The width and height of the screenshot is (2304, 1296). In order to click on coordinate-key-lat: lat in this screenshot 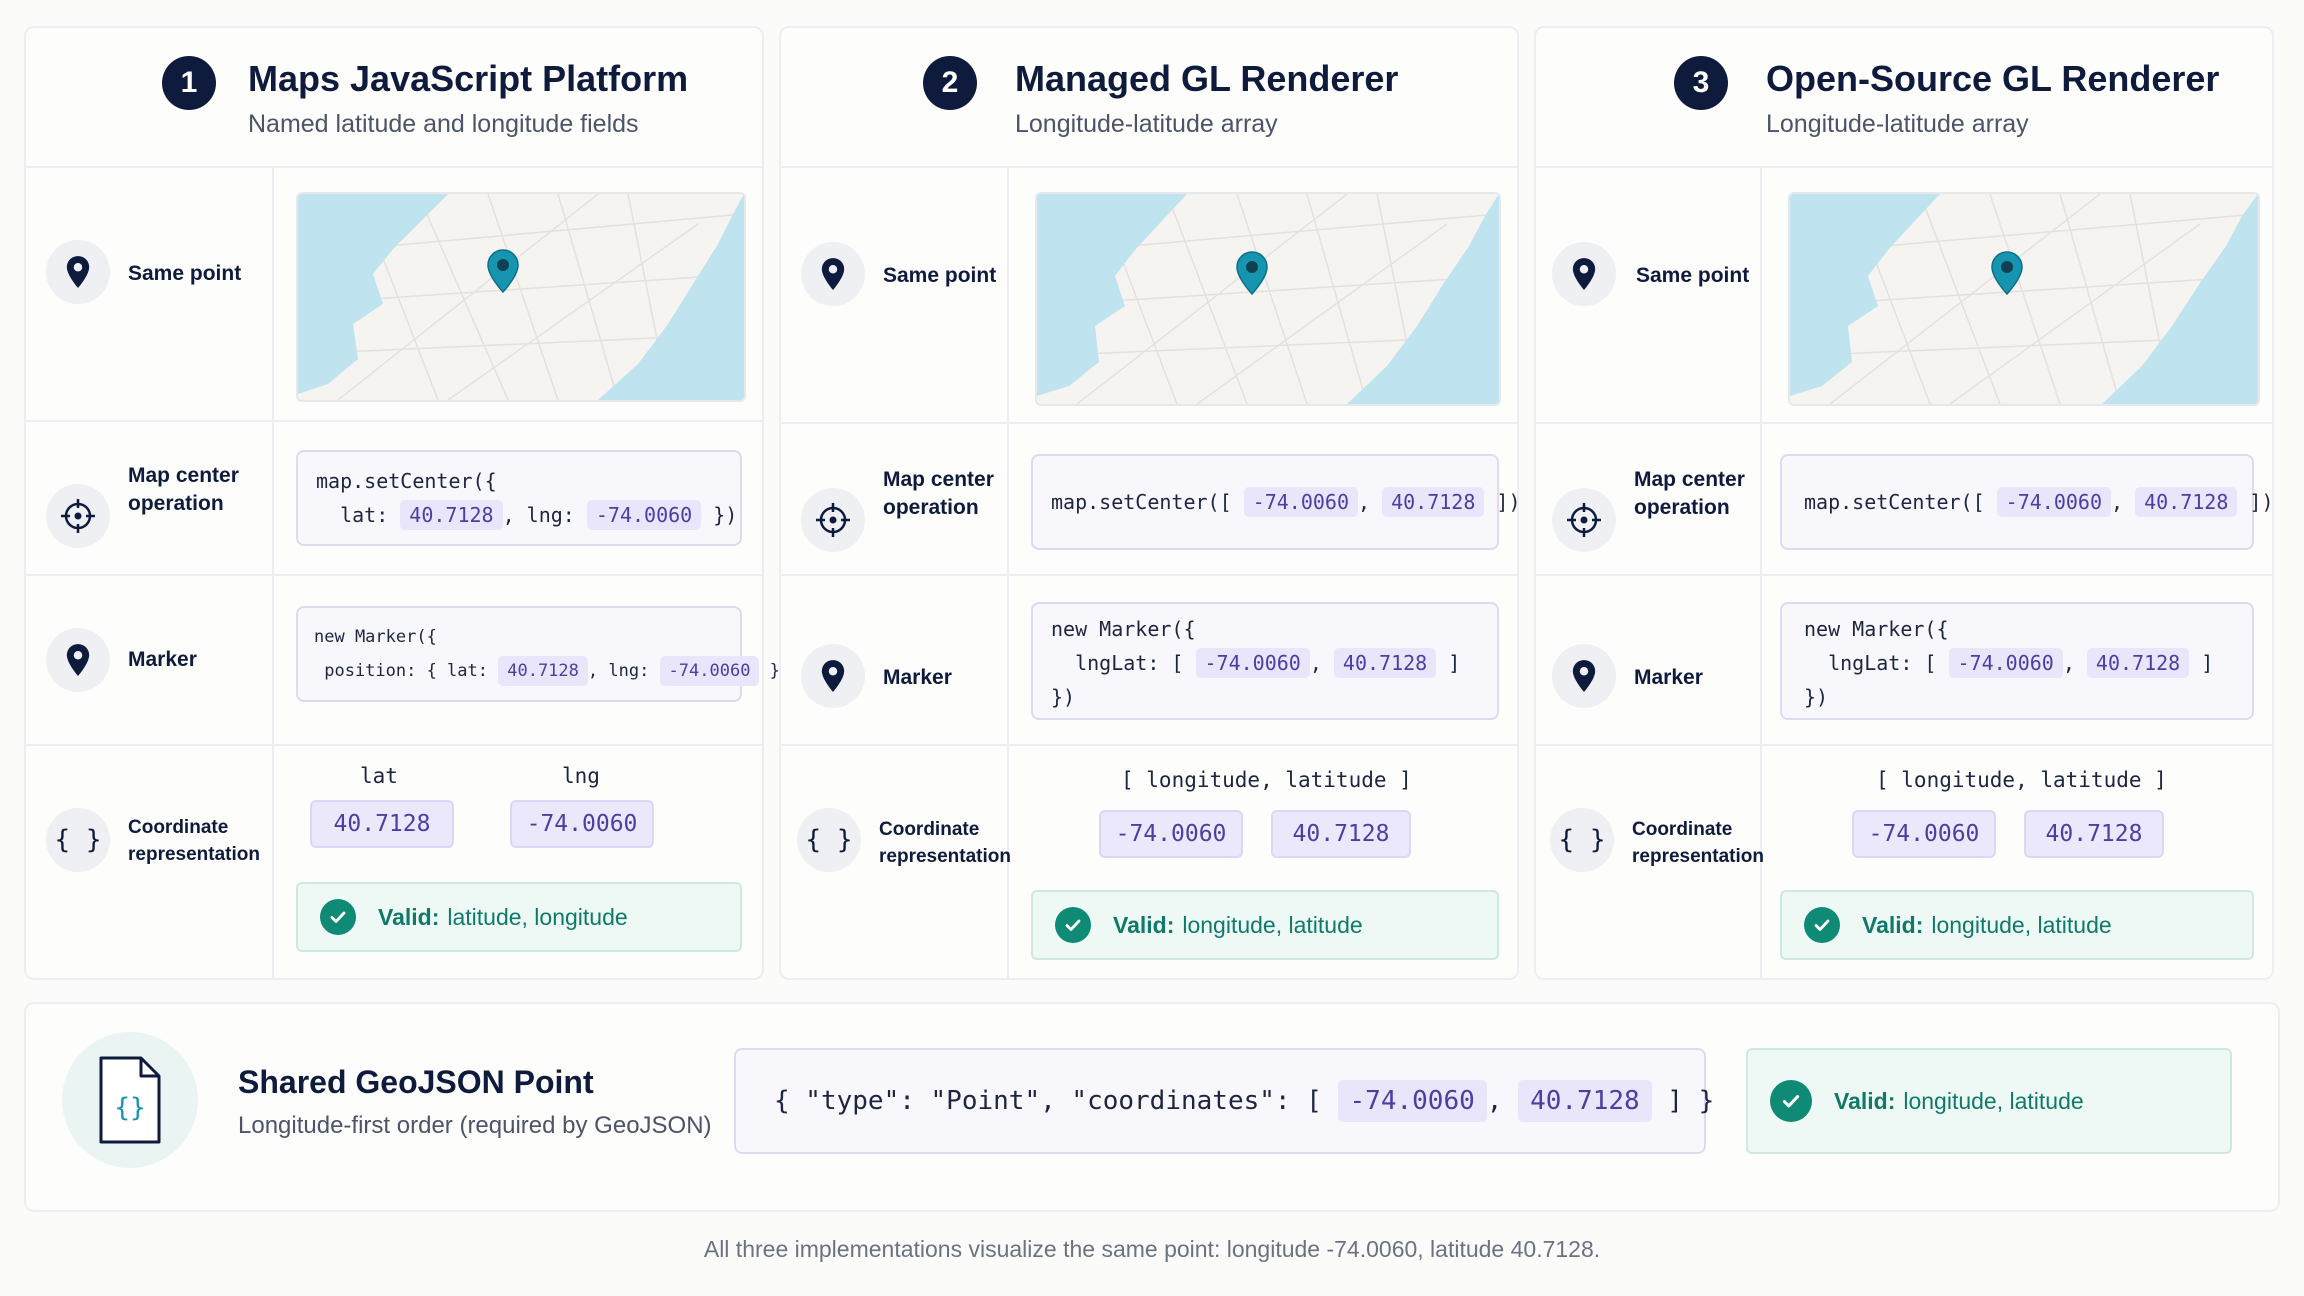, I will do `click(379, 776)`.